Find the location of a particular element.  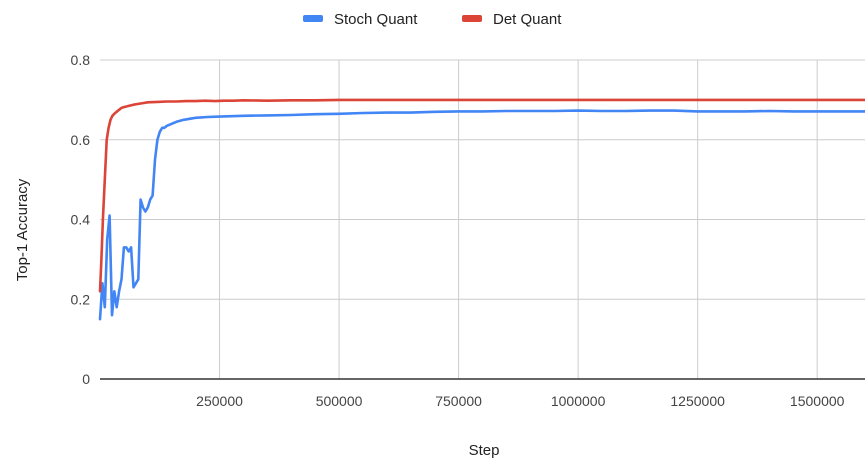

legend-swatch-stoch-quant is located at coordinates (313, 18).